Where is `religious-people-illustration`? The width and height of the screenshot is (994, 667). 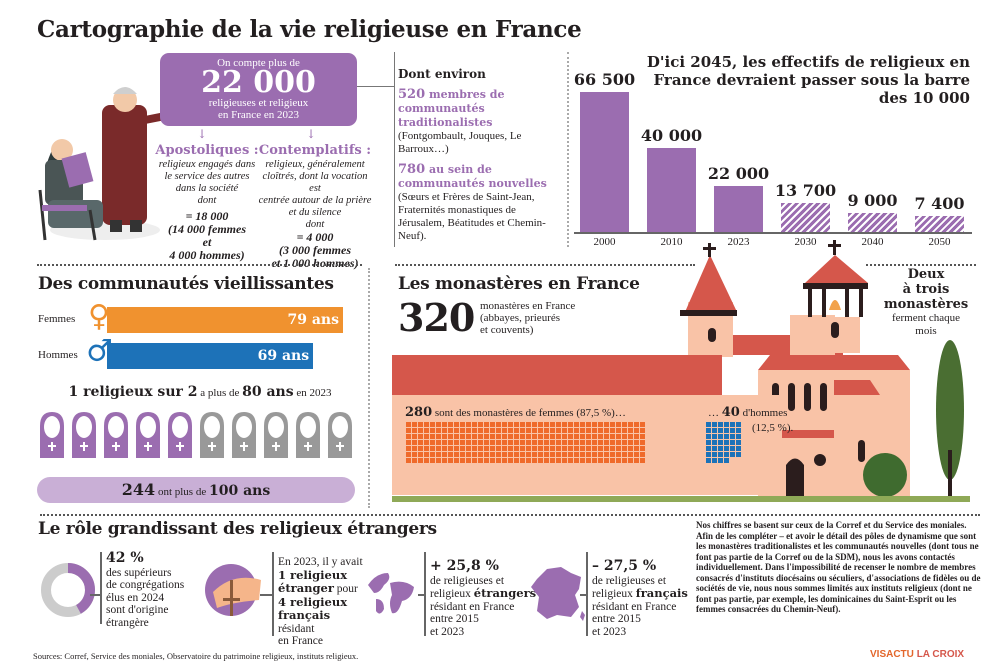
religious-people-illustration is located at coordinates (104, 164).